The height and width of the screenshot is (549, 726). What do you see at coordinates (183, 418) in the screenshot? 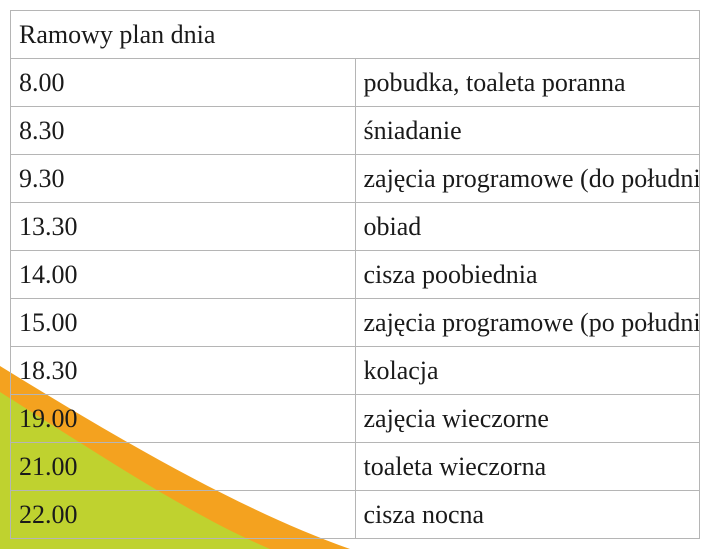
I see `time-cell: 19.00` at bounding box center [183, 418].